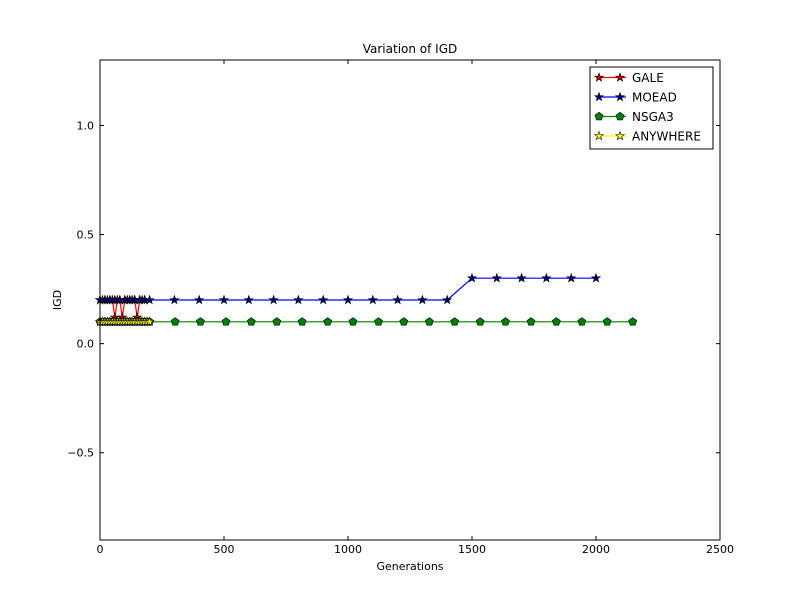  I want to click on series-layer, so click(366, 299).